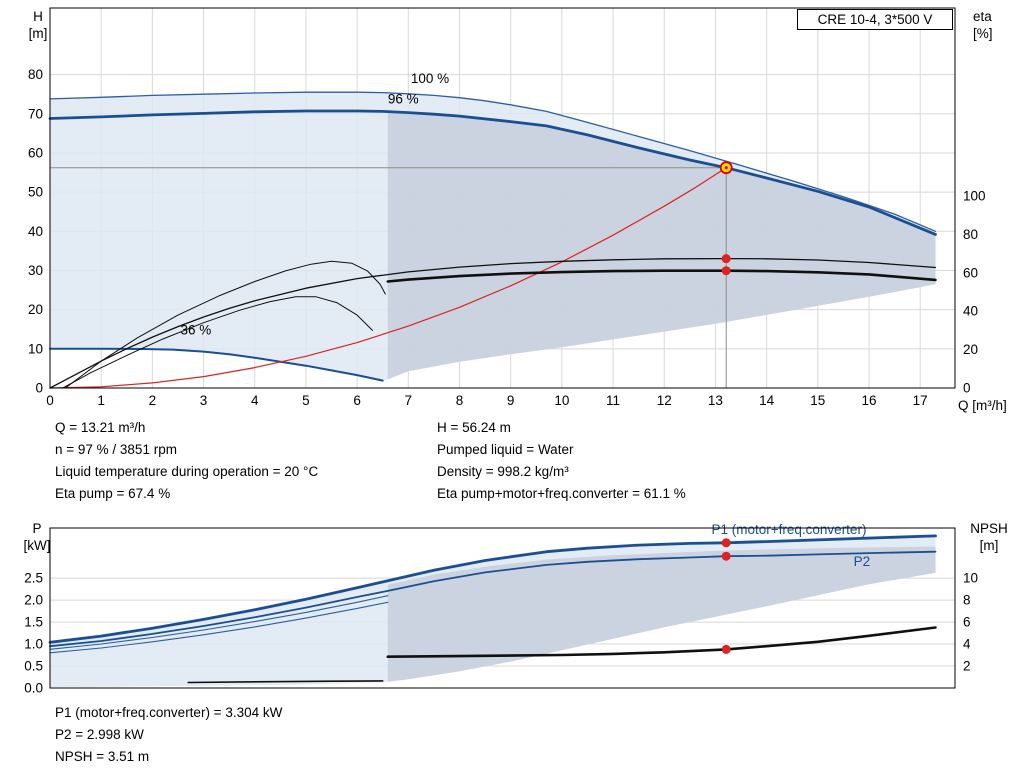  I want to click on qh-x-tick: 17, so click(920, 400).